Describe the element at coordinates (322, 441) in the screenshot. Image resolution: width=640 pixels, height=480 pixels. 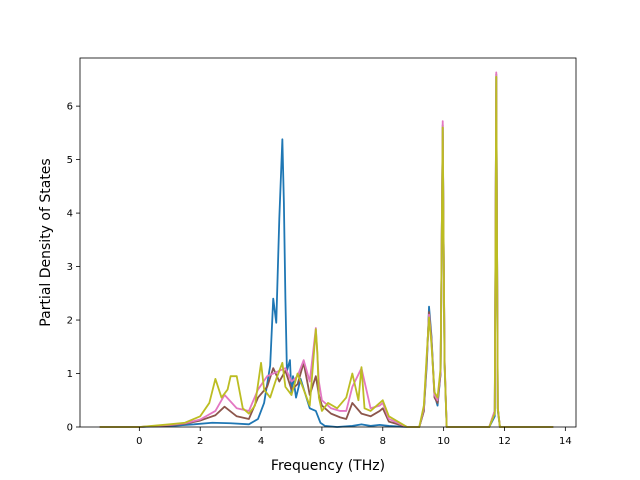
I see `x-tick-label: 6` at that location.